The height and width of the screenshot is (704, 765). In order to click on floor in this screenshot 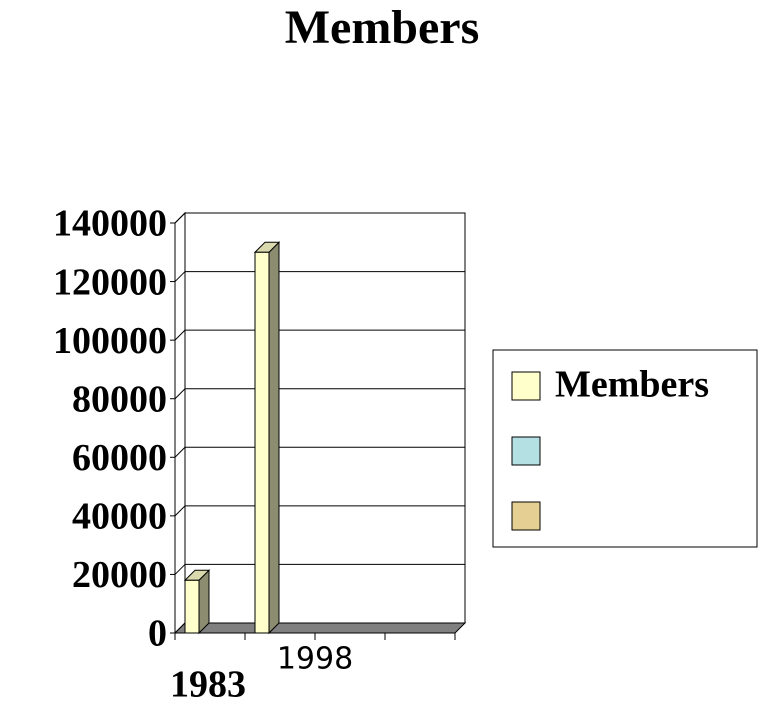, I will do `click(320, 628)`.